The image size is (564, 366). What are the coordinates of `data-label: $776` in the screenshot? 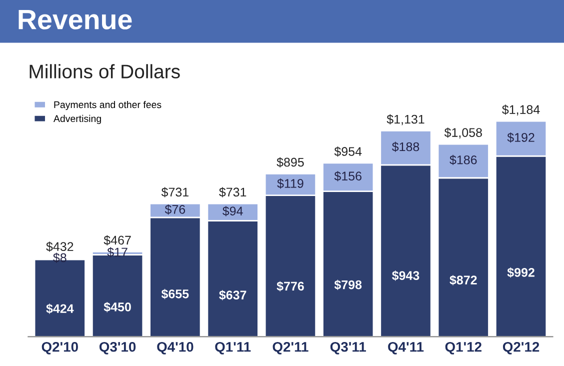 It's located at (290, 286).